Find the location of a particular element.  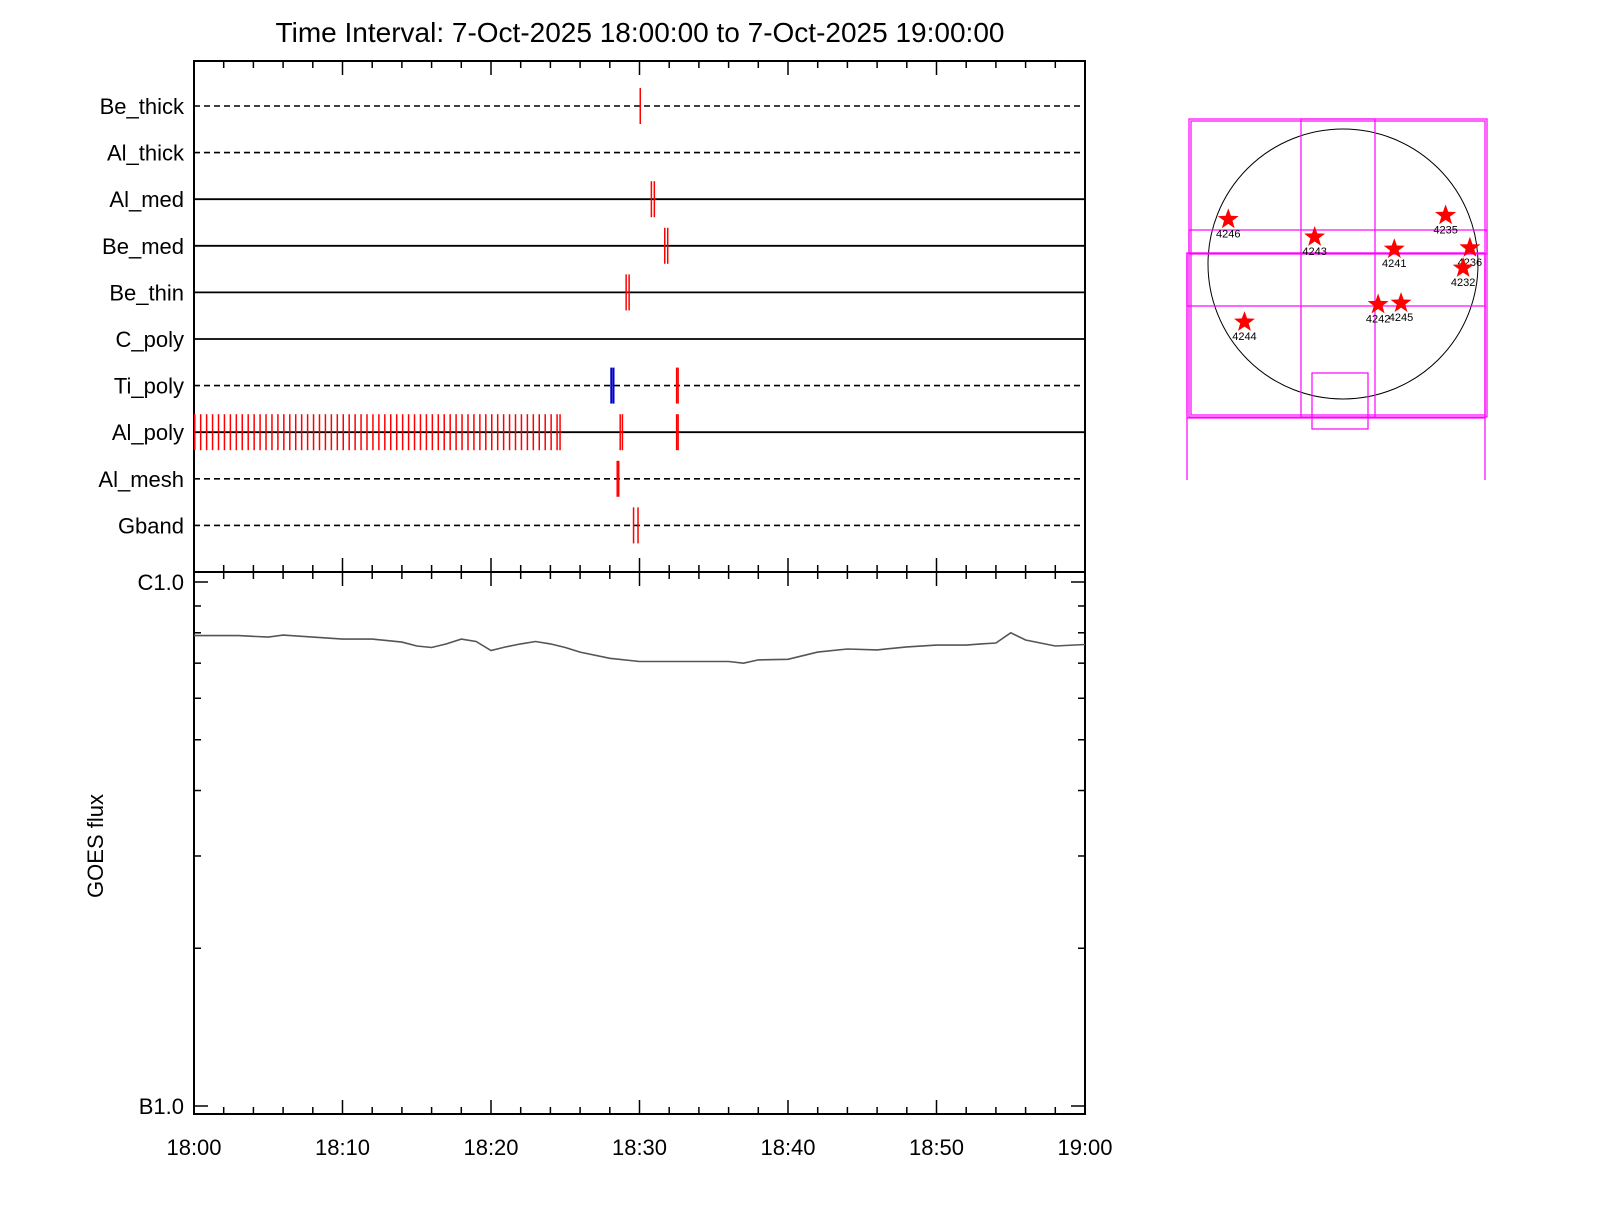

row-label-be-med: Be_med is located at coordinates (143, 246).